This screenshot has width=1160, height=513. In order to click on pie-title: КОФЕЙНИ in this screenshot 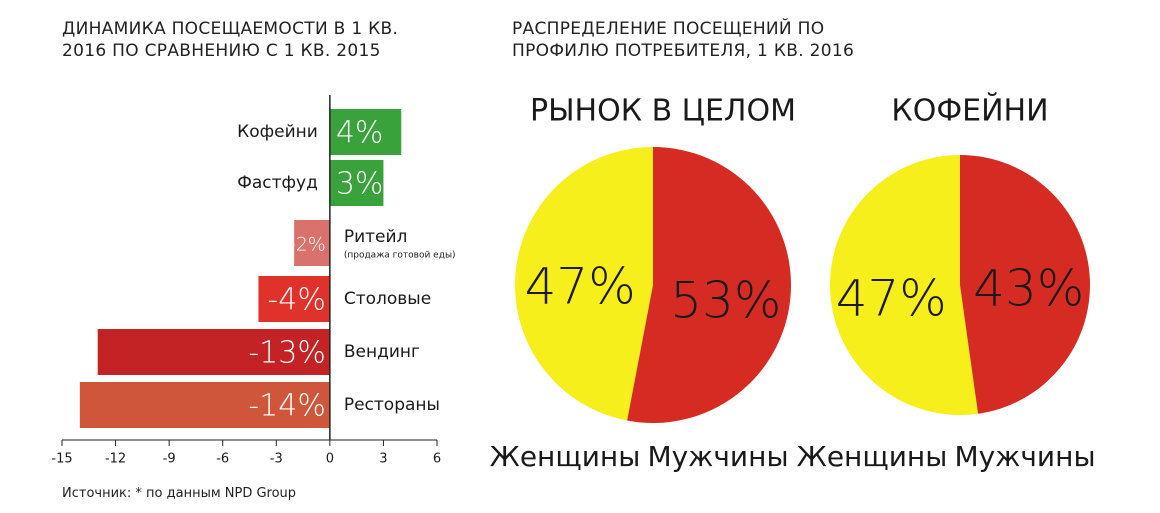, I will do `click(969, 111)`.